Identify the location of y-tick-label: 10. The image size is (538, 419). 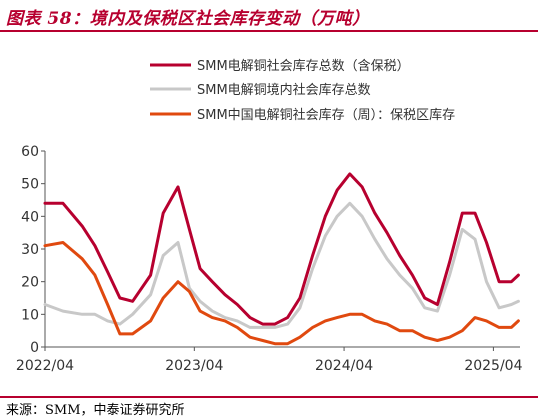
(30, 315).